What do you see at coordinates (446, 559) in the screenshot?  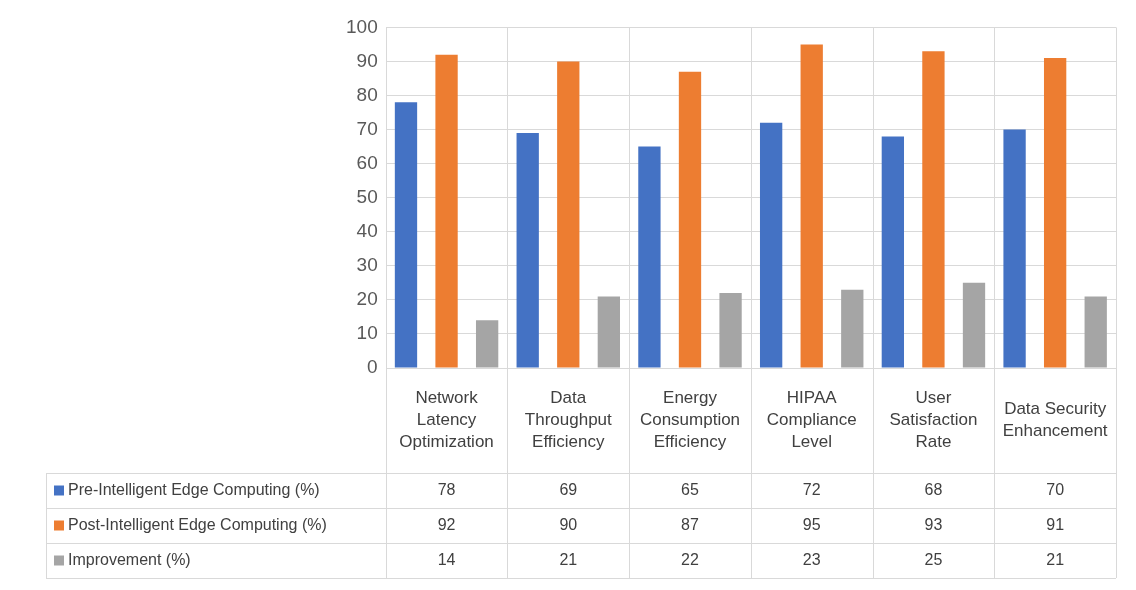 I see `data-label: 14` at bounding box center [446, 559].